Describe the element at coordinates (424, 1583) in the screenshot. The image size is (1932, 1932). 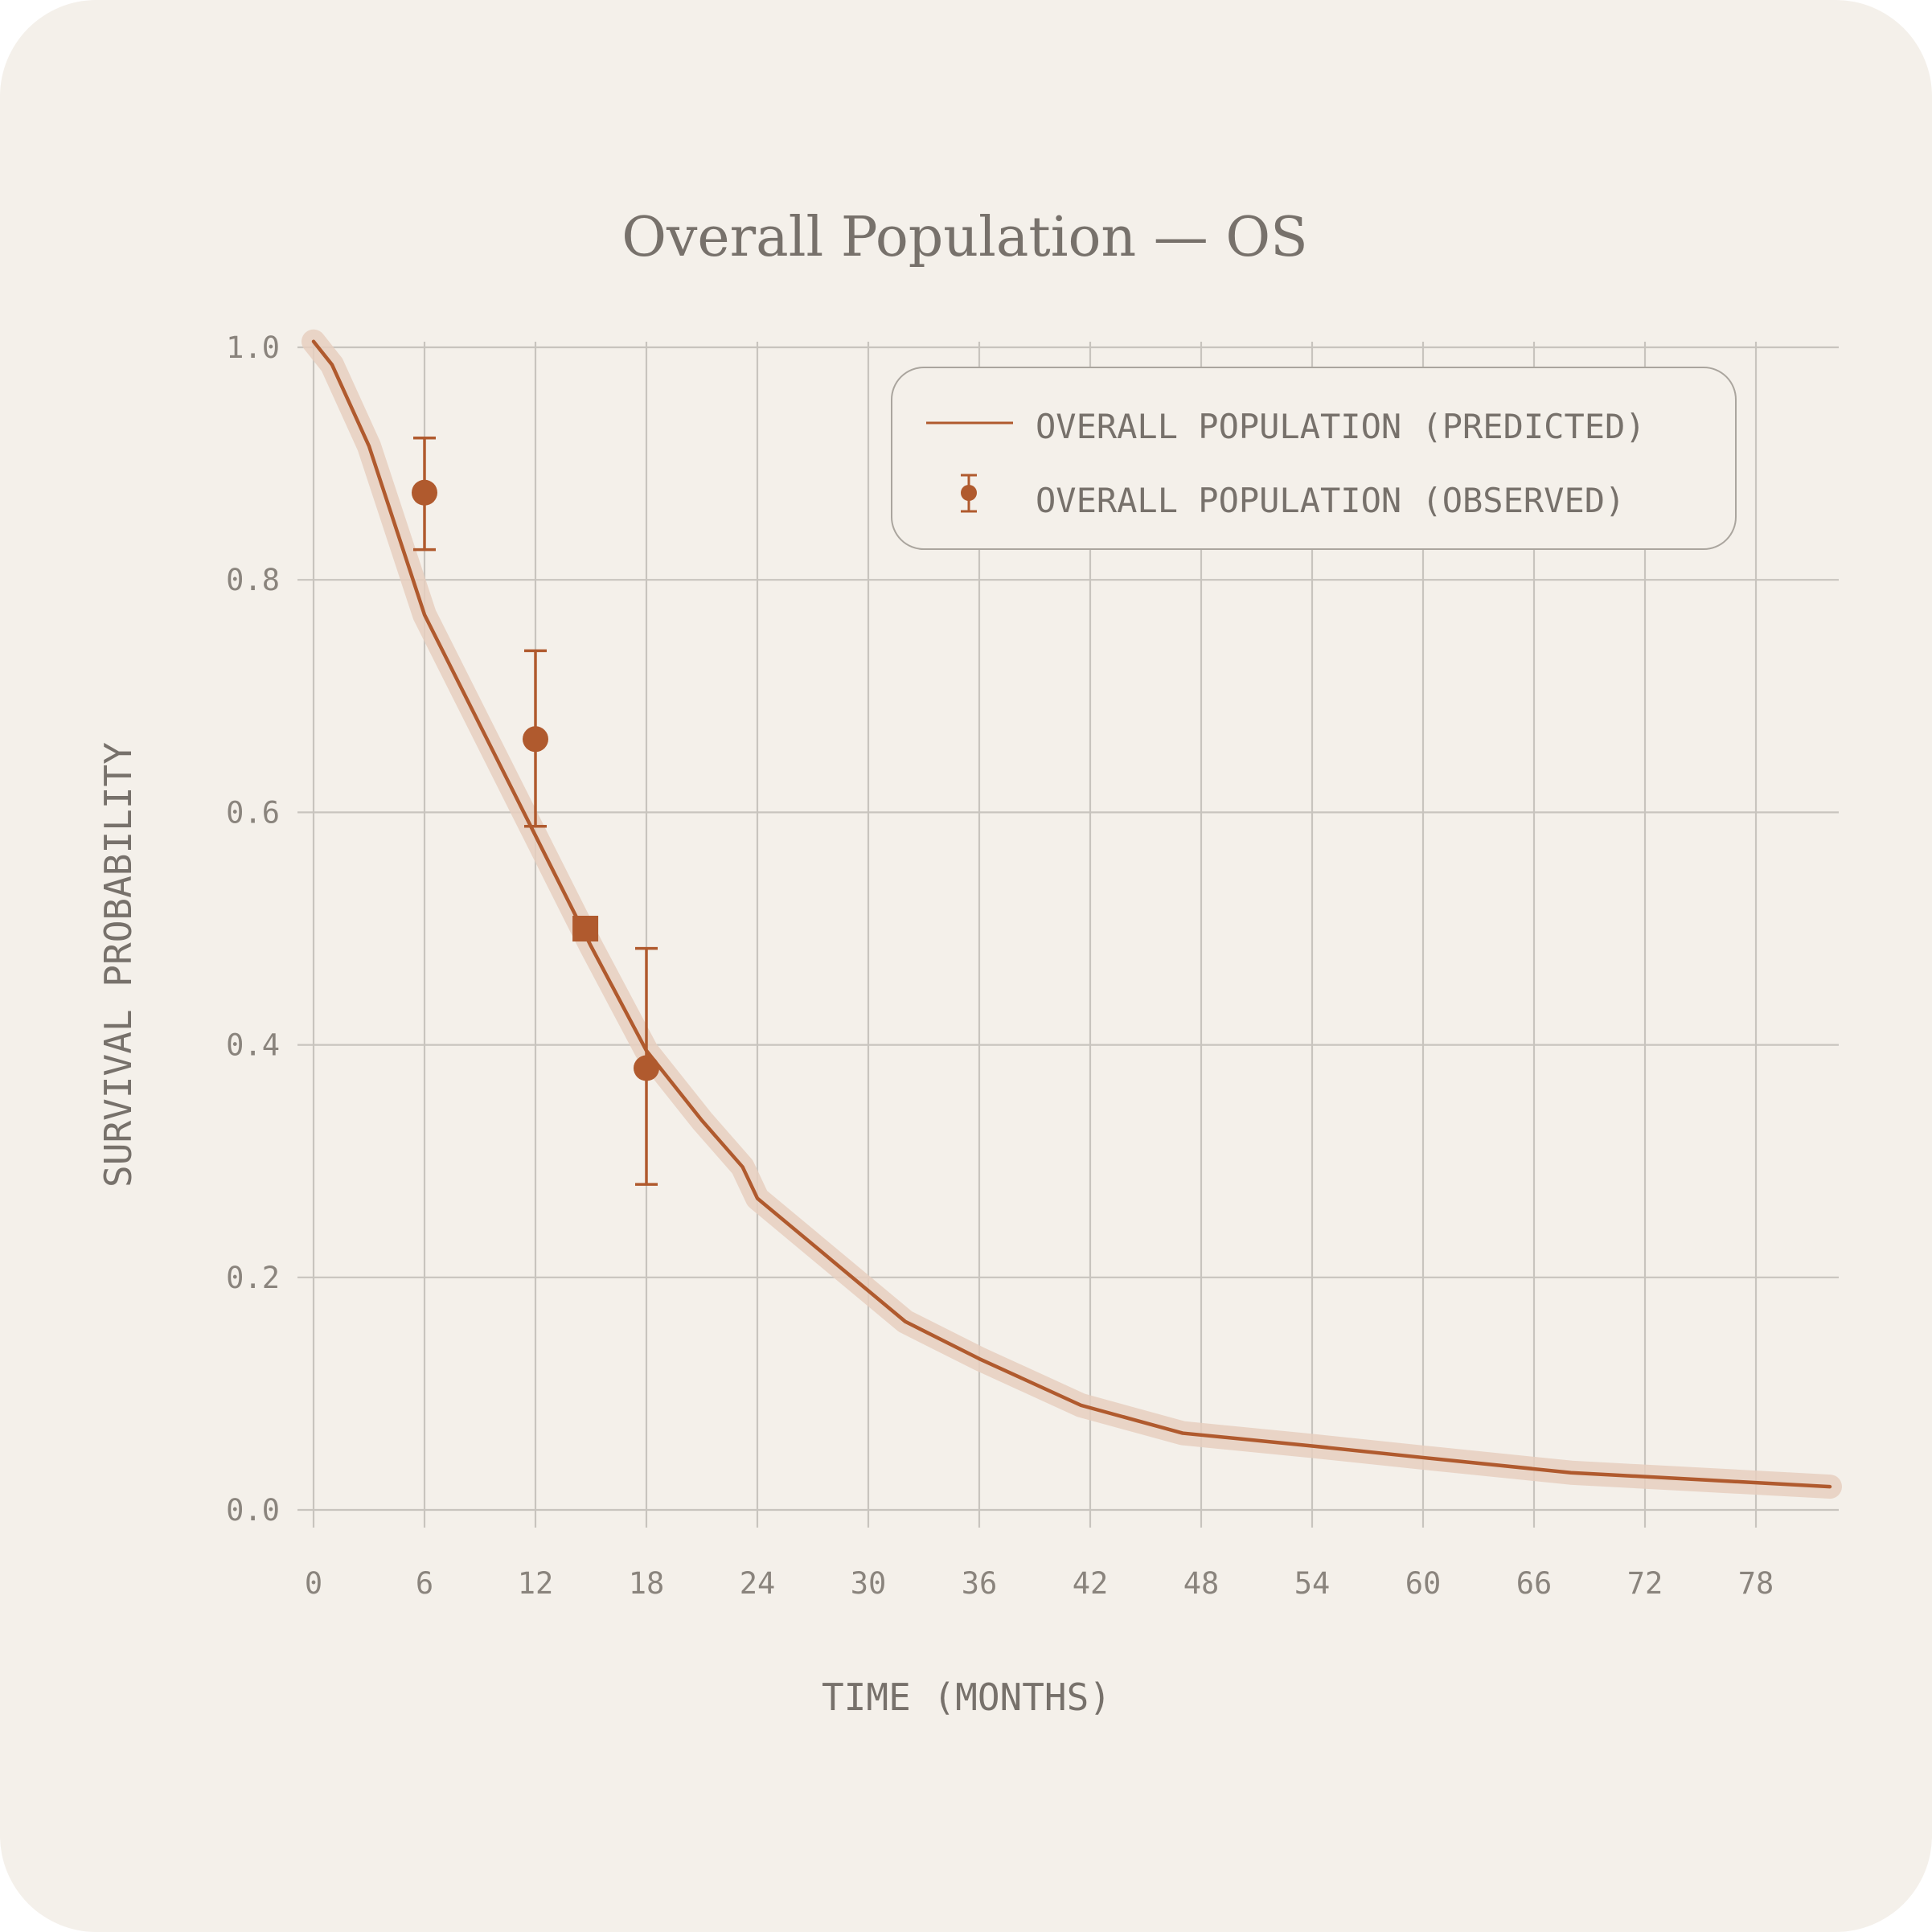
I see `x-tick-label: 6` at that location.